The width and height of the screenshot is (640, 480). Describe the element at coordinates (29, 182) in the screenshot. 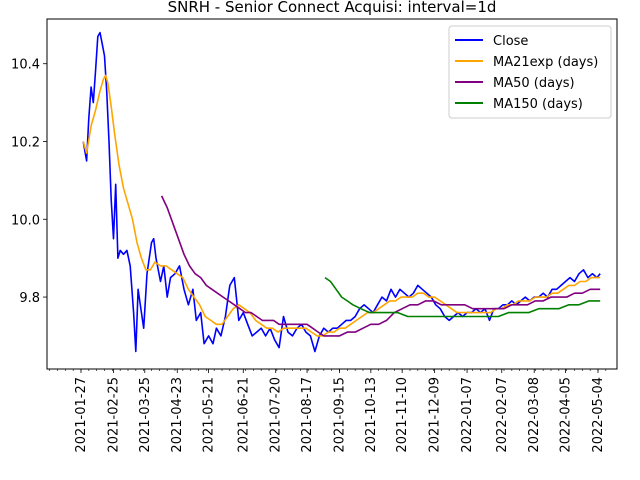

I see `y-axis: 9.8 10.0 10.2 10.4` at that location.